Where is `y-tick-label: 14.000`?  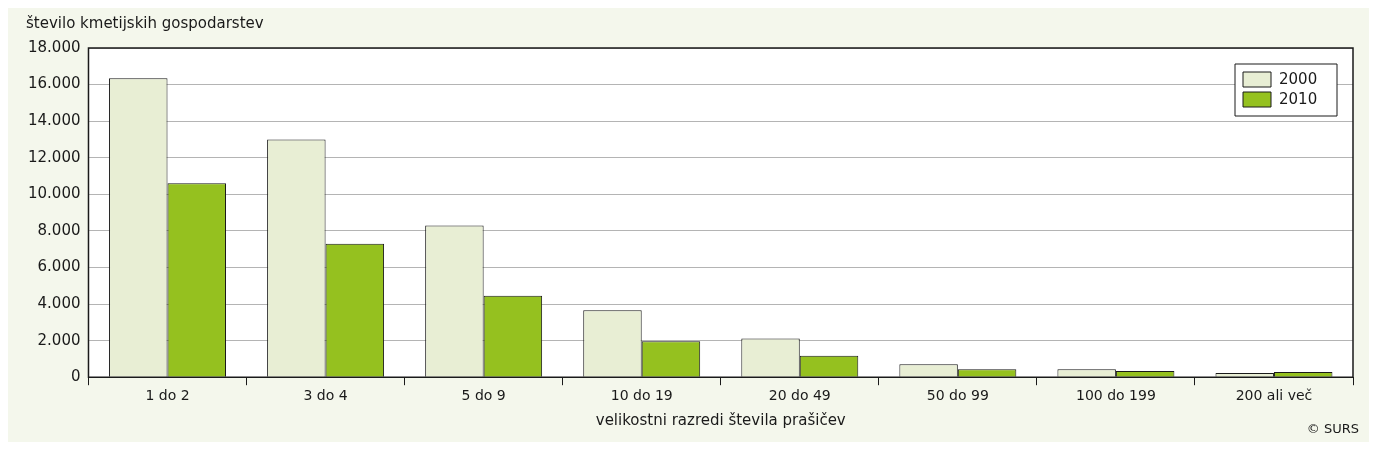
y-tick-label: 14.000 is located at coordinates (54, 120).